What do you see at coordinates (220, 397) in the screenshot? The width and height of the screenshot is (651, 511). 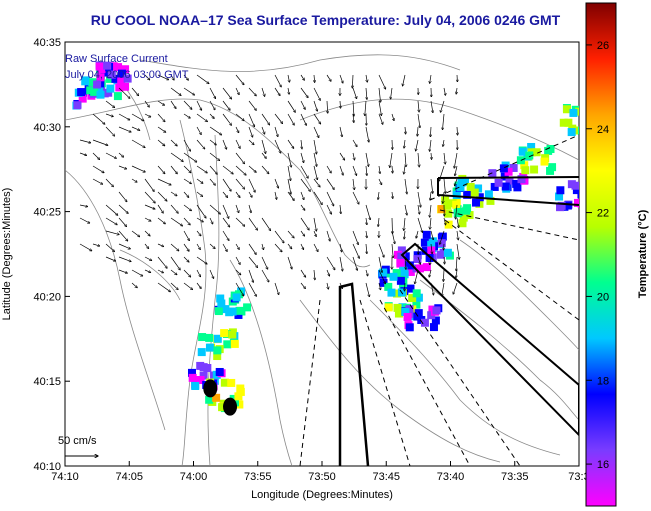 I see `station-markers` at bounding box center [220, 397].